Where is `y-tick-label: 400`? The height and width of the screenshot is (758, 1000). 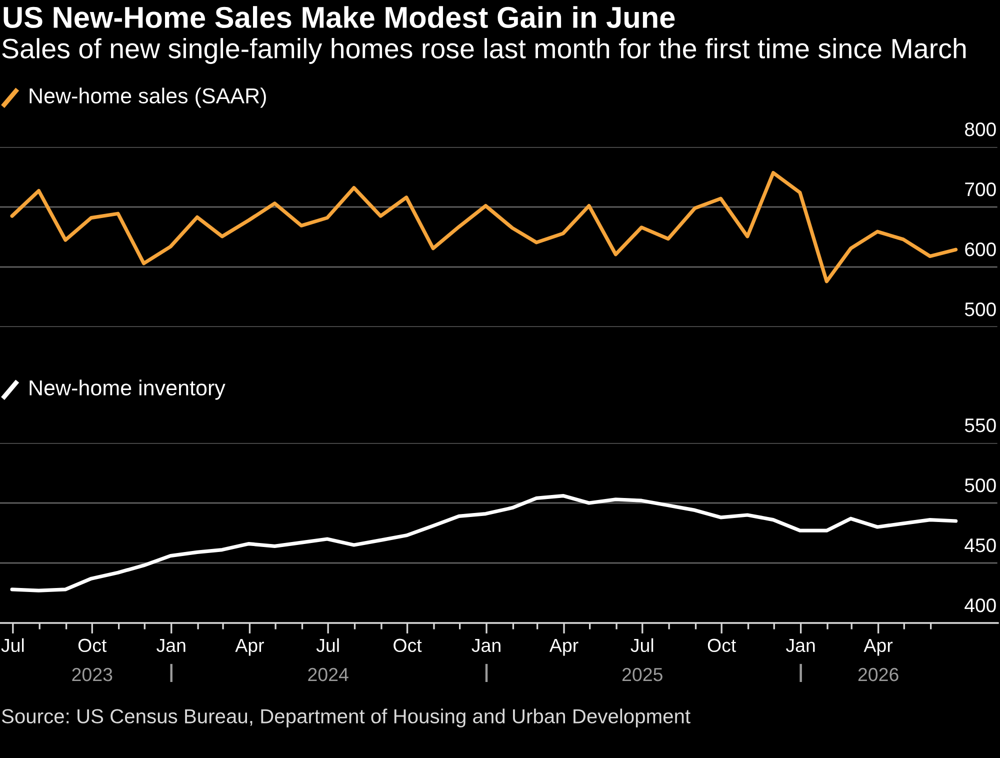
y-tick-label: 400 is located at coordinates (980, 605).